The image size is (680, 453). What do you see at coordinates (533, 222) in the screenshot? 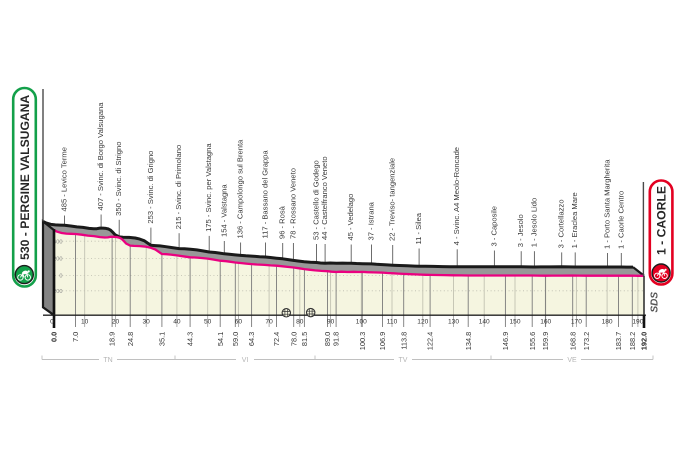
I see `svg-text: 1 - Jesolo Lido` at bounding box center [533, 222].